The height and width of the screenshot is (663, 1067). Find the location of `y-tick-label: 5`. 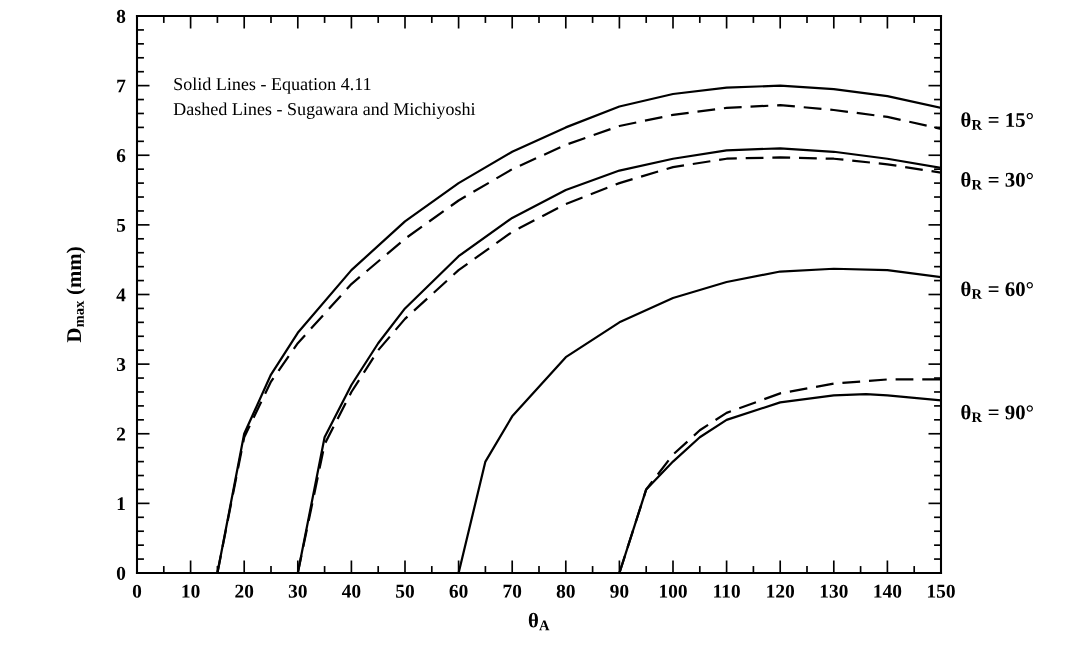

y-tick-label: 5 is located at coordinates (121, 225).